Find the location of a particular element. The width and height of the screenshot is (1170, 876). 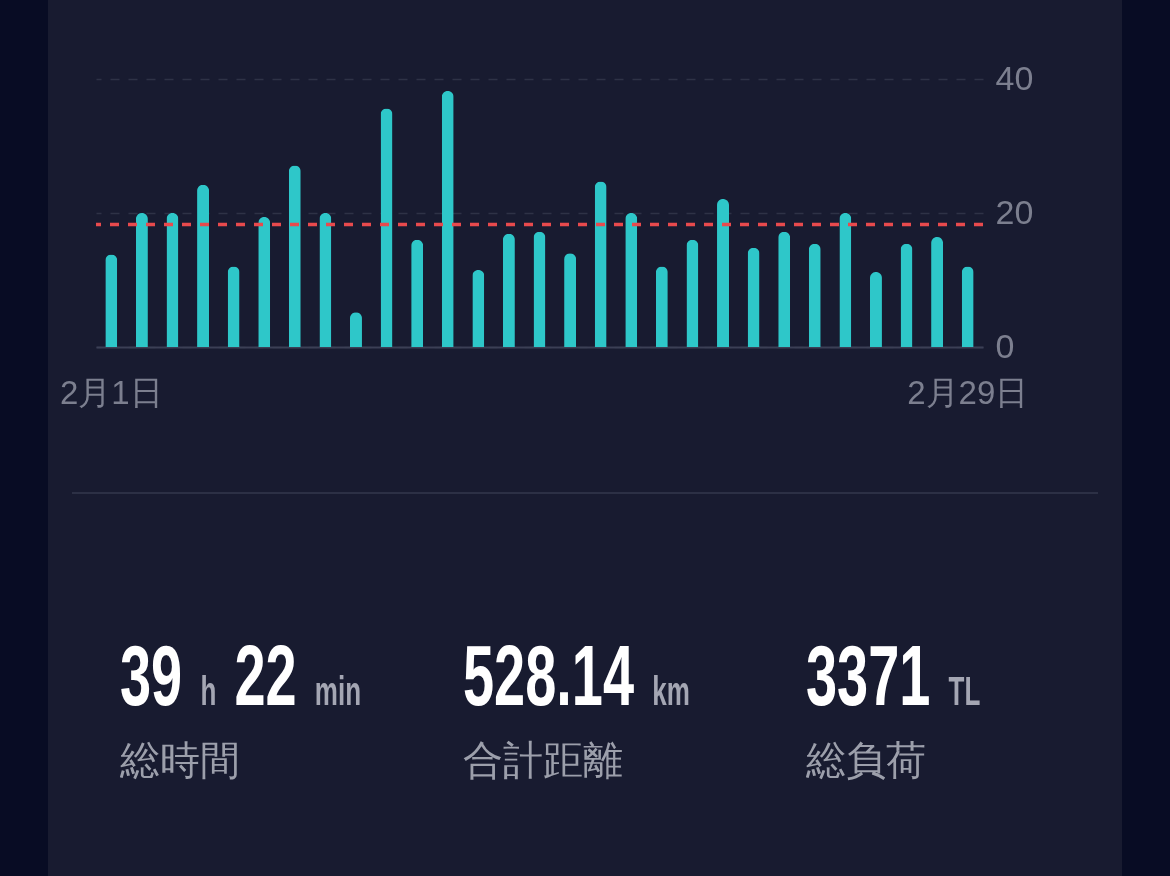

text: 総負荷 is located at coordinates (866, 760).